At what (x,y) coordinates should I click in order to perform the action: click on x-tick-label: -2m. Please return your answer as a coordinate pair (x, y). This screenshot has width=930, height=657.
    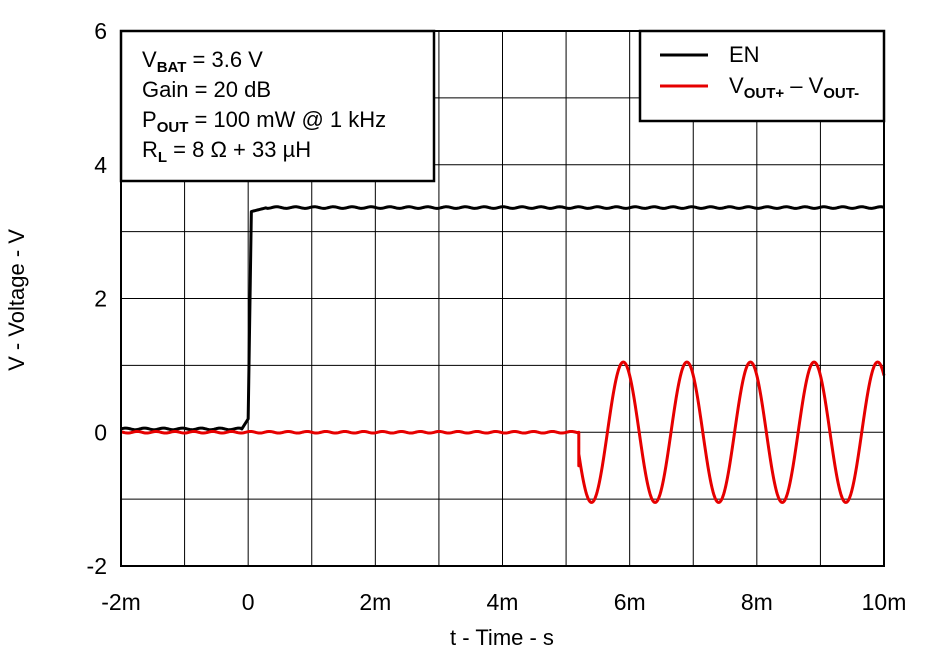
    Looking at the image, I should click on (121, 602).